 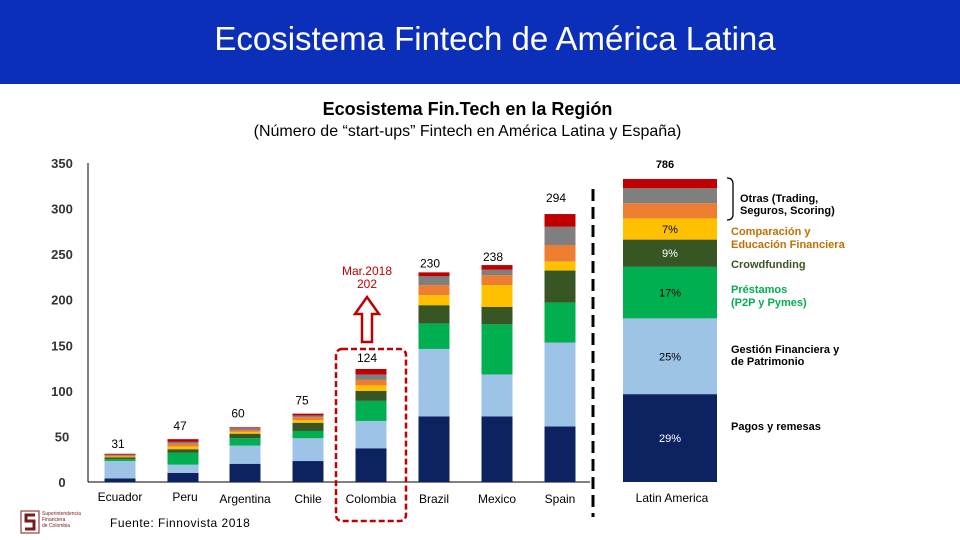 I want to click on legend-prestamos: (P2P y Pymes), so click(x=769, y=303).